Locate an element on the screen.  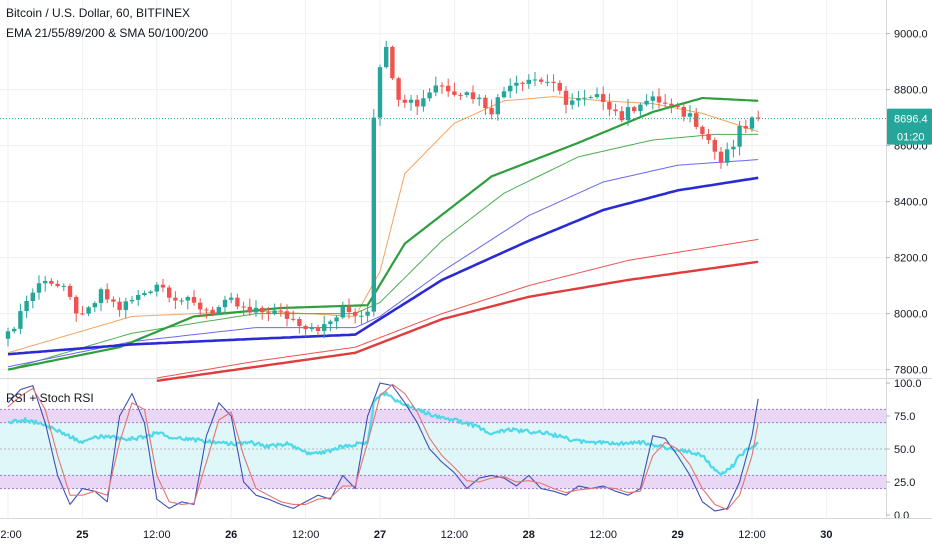
symbol-title: Bitcoin / U.S. Dollar, 60, BITFINEX is located at coordinates (98, 13).